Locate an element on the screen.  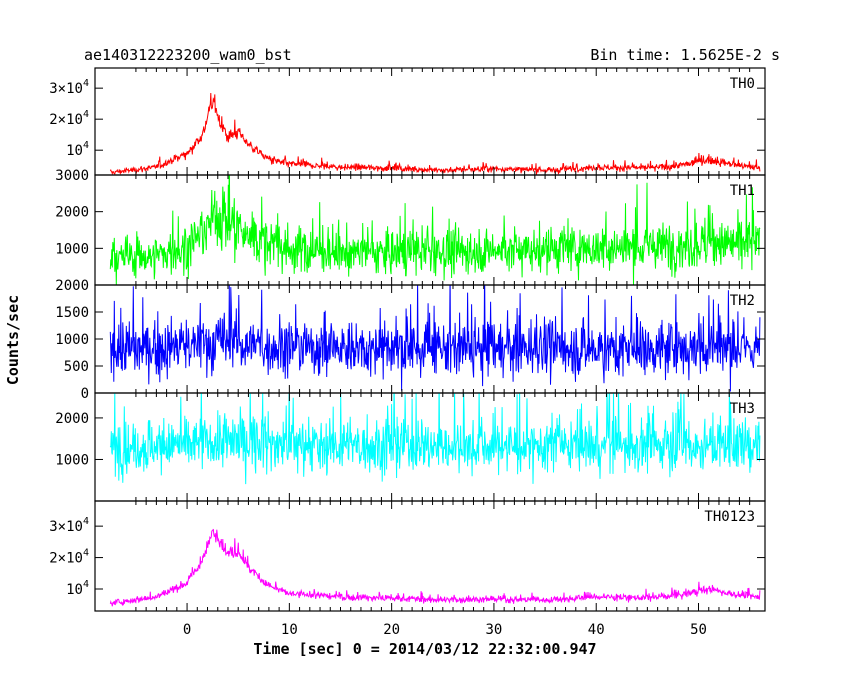
x-tick-label: 20 is located at coordinates (391, 630).